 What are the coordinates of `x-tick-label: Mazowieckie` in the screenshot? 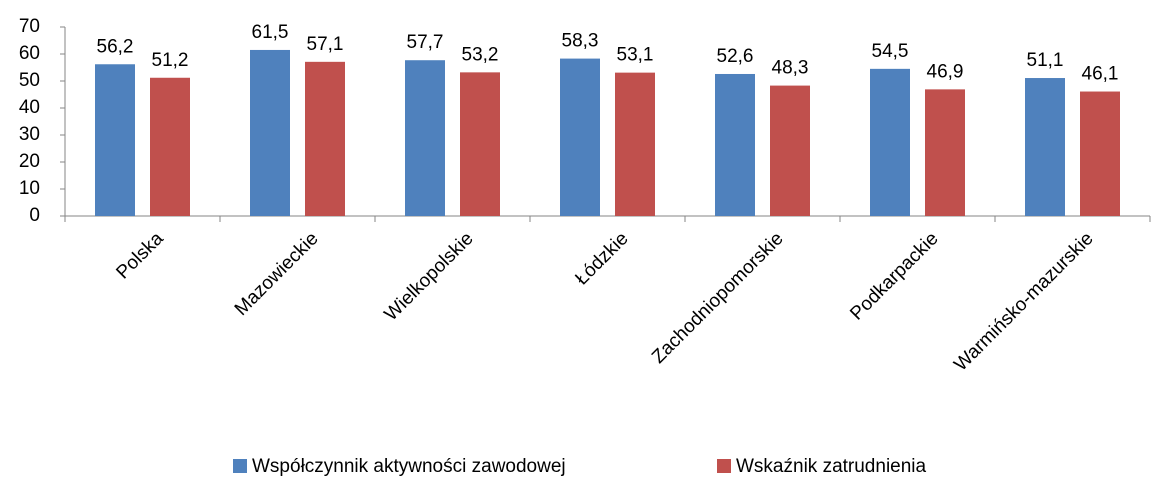 It's located at (277, 274).